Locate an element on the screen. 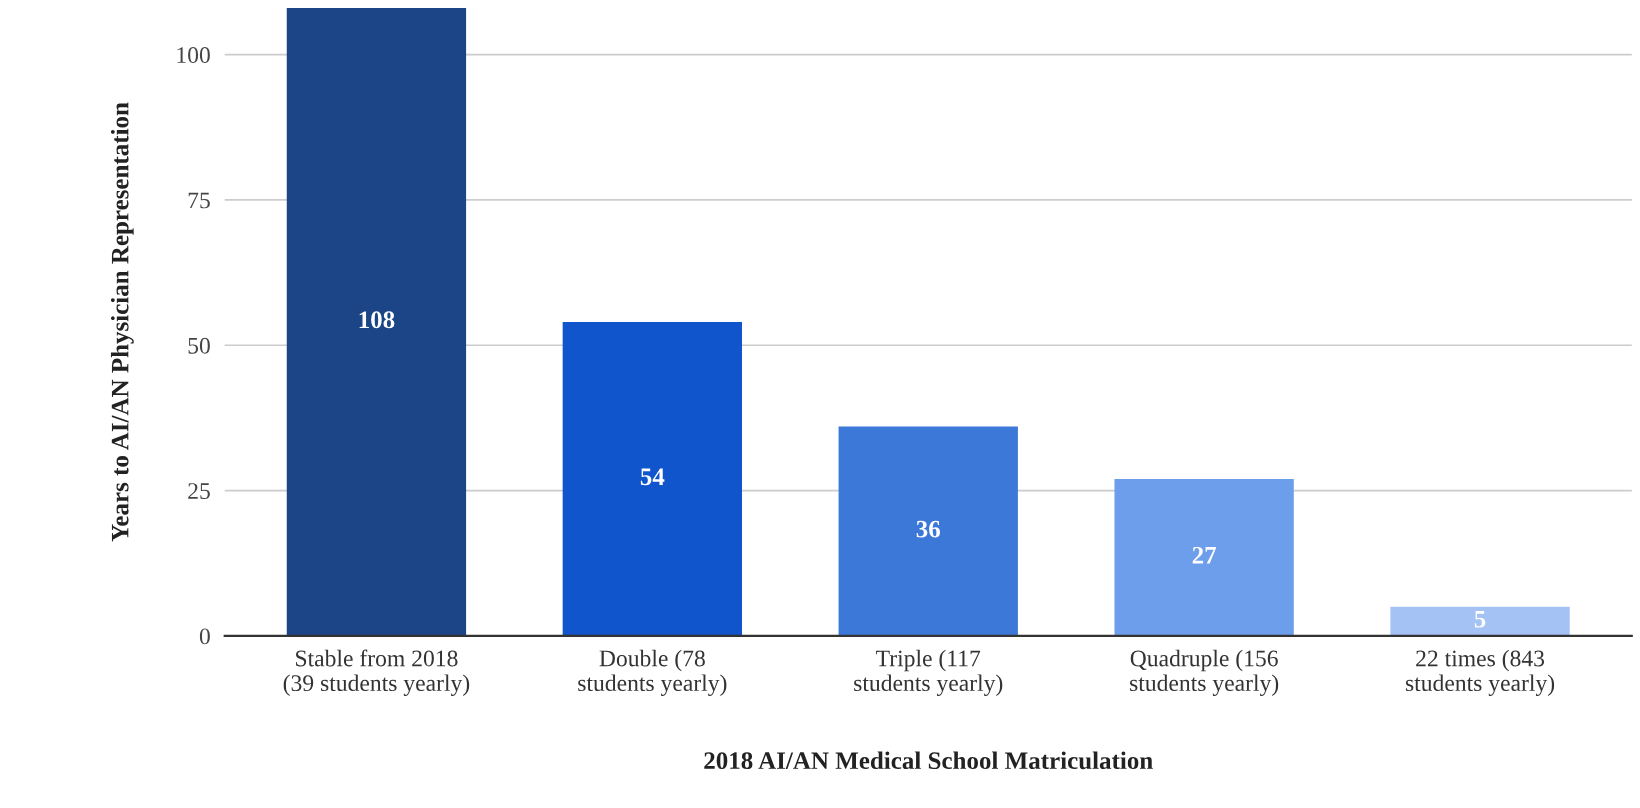 The image size is (1640, 808). data-label: 108 is located at coordinates (377, 320).